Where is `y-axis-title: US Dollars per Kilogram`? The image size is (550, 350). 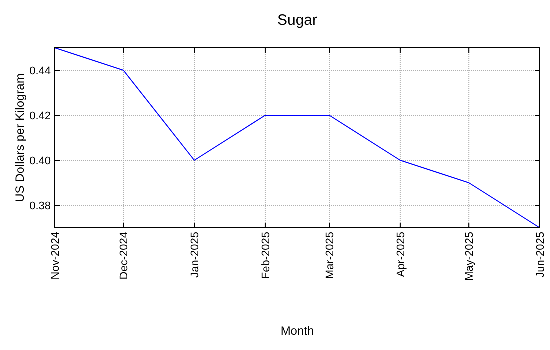 y-axis-title: US Dollars per Kilogram is located at coordinates (20, 138).